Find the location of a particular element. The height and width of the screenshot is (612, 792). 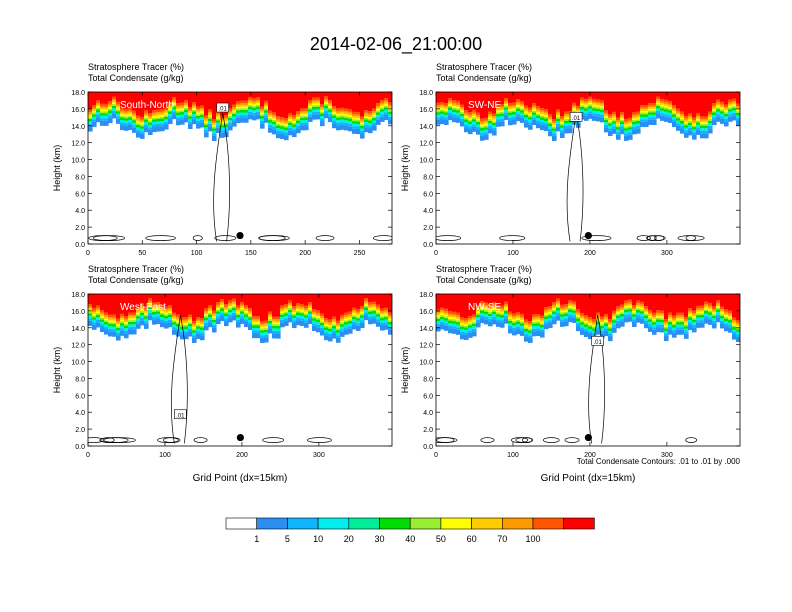

x-tick-label: 100 is located at coordinates (513, 253).